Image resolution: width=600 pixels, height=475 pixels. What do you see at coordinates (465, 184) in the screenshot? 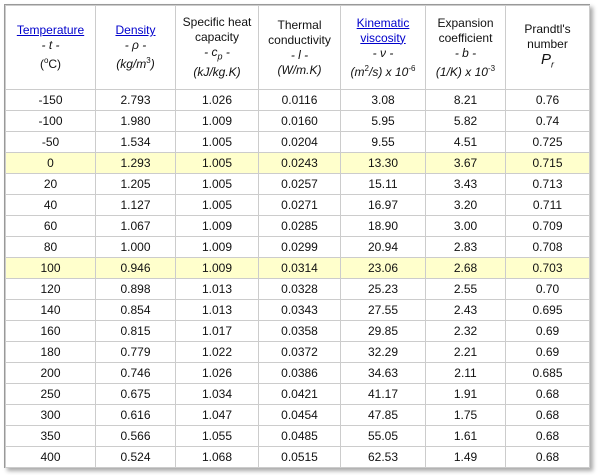
I see `table-cell: 3.43` at bounding box center [465, 184].